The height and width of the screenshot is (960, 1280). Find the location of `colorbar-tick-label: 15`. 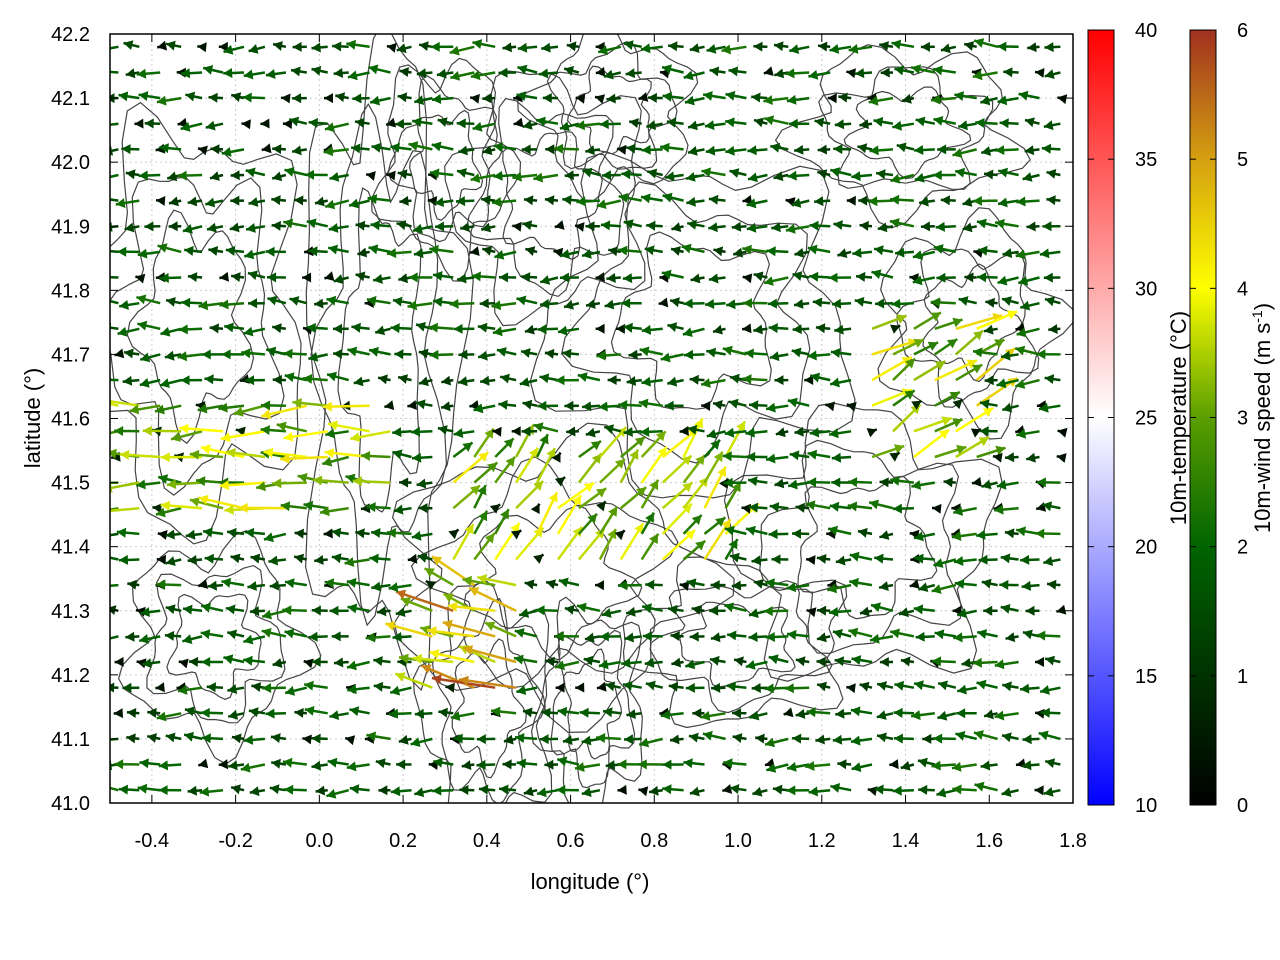

colorbar-tick-label: 15 is located at coordinates (1146, 677).